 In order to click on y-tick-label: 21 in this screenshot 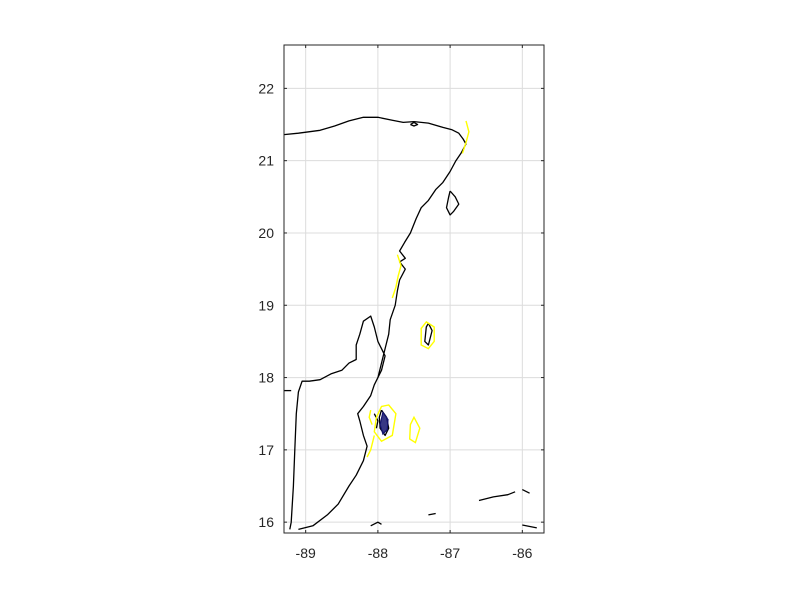, I will do `click(266, 161)`.